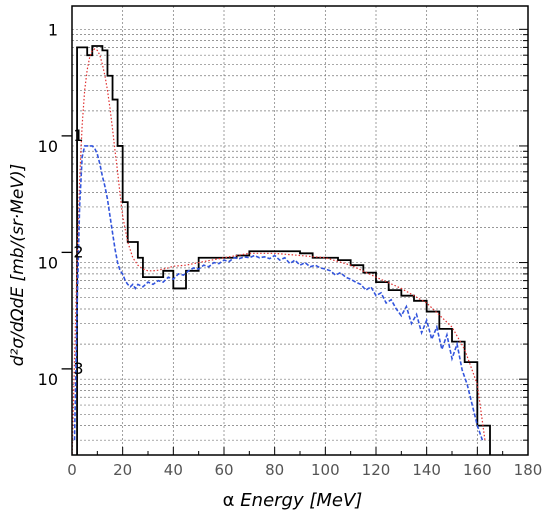 This screenshot has height=519, width=545. I want to click on x-axis-label: α Energy [MeV], so click(272, 500).